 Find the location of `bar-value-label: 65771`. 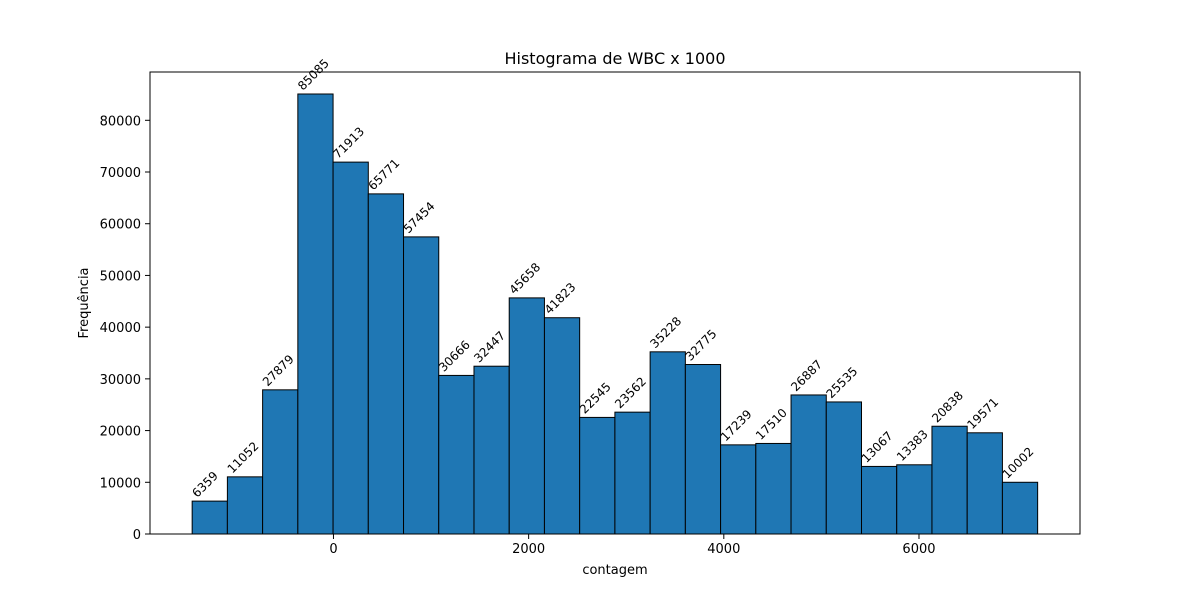

bar-value-label: 65771 is located at coordinates (384, 174).